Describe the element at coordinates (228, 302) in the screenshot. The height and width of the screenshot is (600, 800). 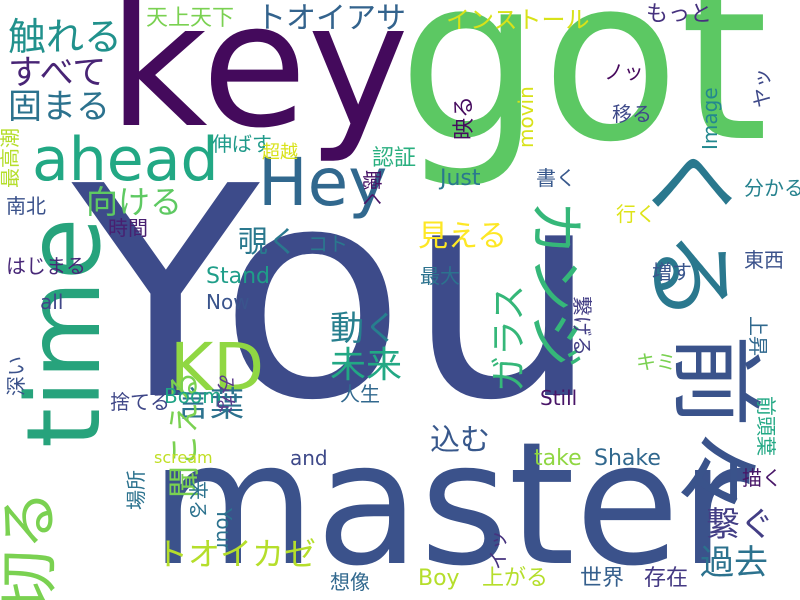
I see `word-jinsei: Now` at that location.